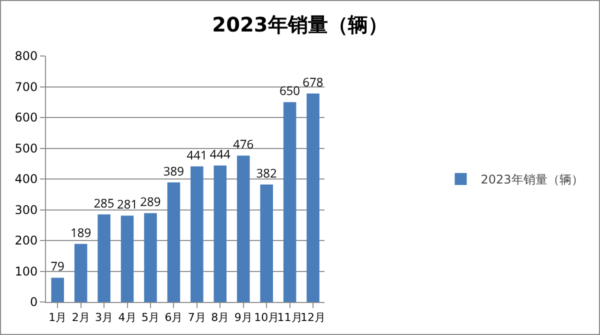 The image size is (600, 335). Describe the element at coordinates (34, 302) in the screenshot. I see `y-tick-label: 0` at that location.